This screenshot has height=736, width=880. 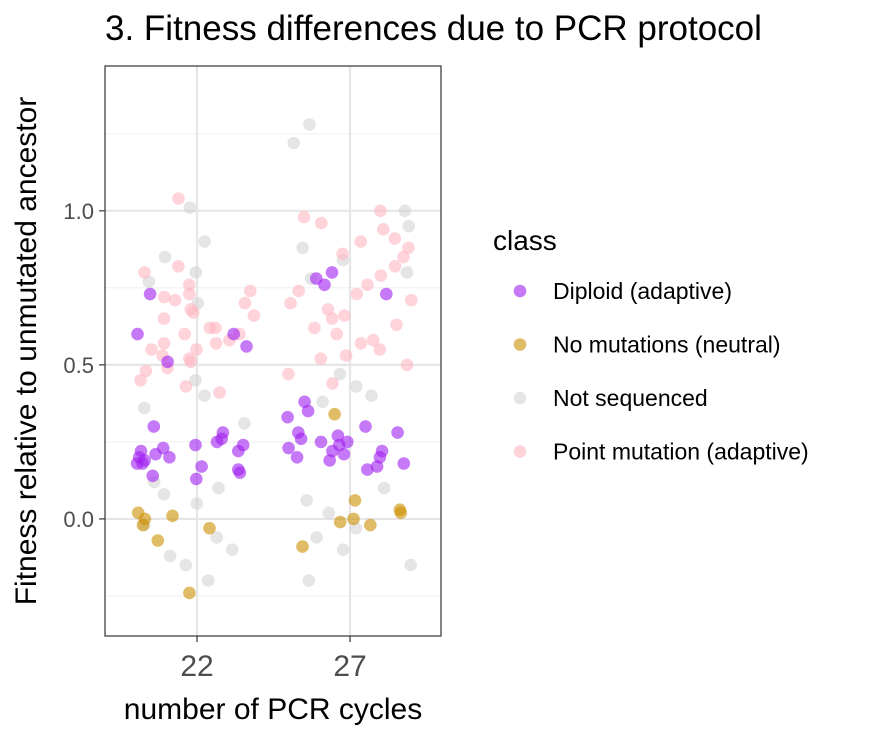 What do you see at coordinates (349, 666) in the screenshot?
I see `x-tick-label: 27` at bounding box center [349, 666].